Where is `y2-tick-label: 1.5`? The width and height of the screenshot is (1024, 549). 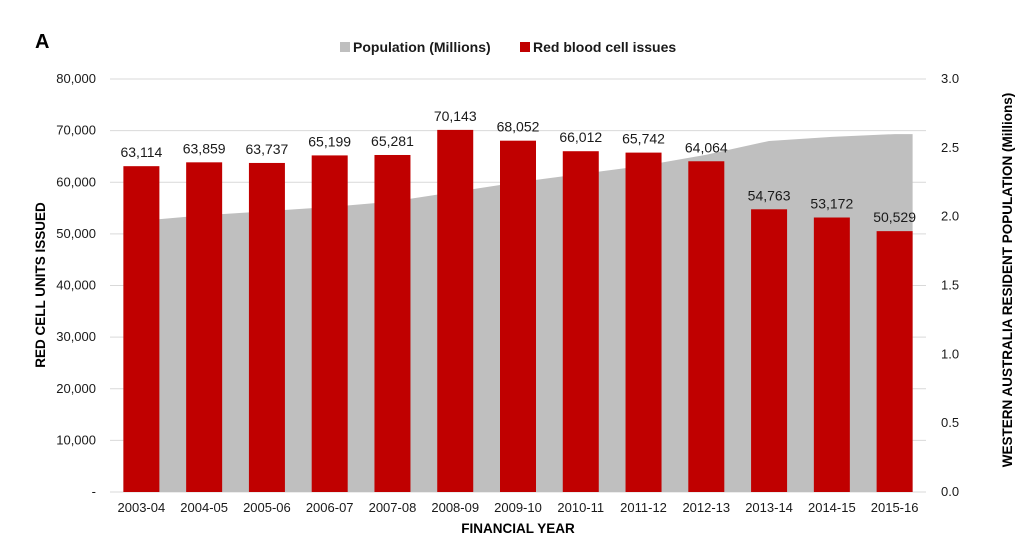 y2-tick-label: 1.5 is located at coordinates (950, 285).